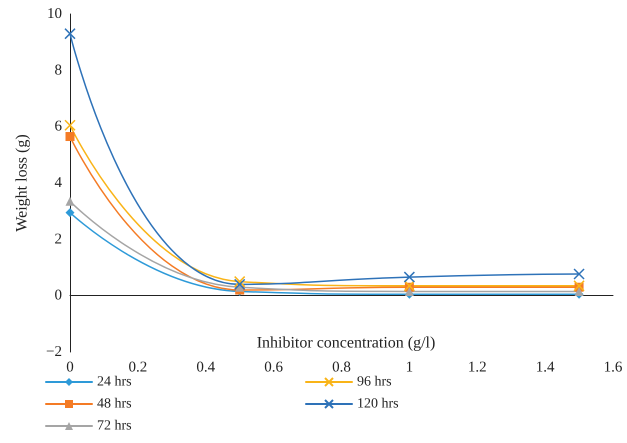 This screenshot has height=443, width=627. I want to click on x-tick-label: 0.4, so click(206, 368).